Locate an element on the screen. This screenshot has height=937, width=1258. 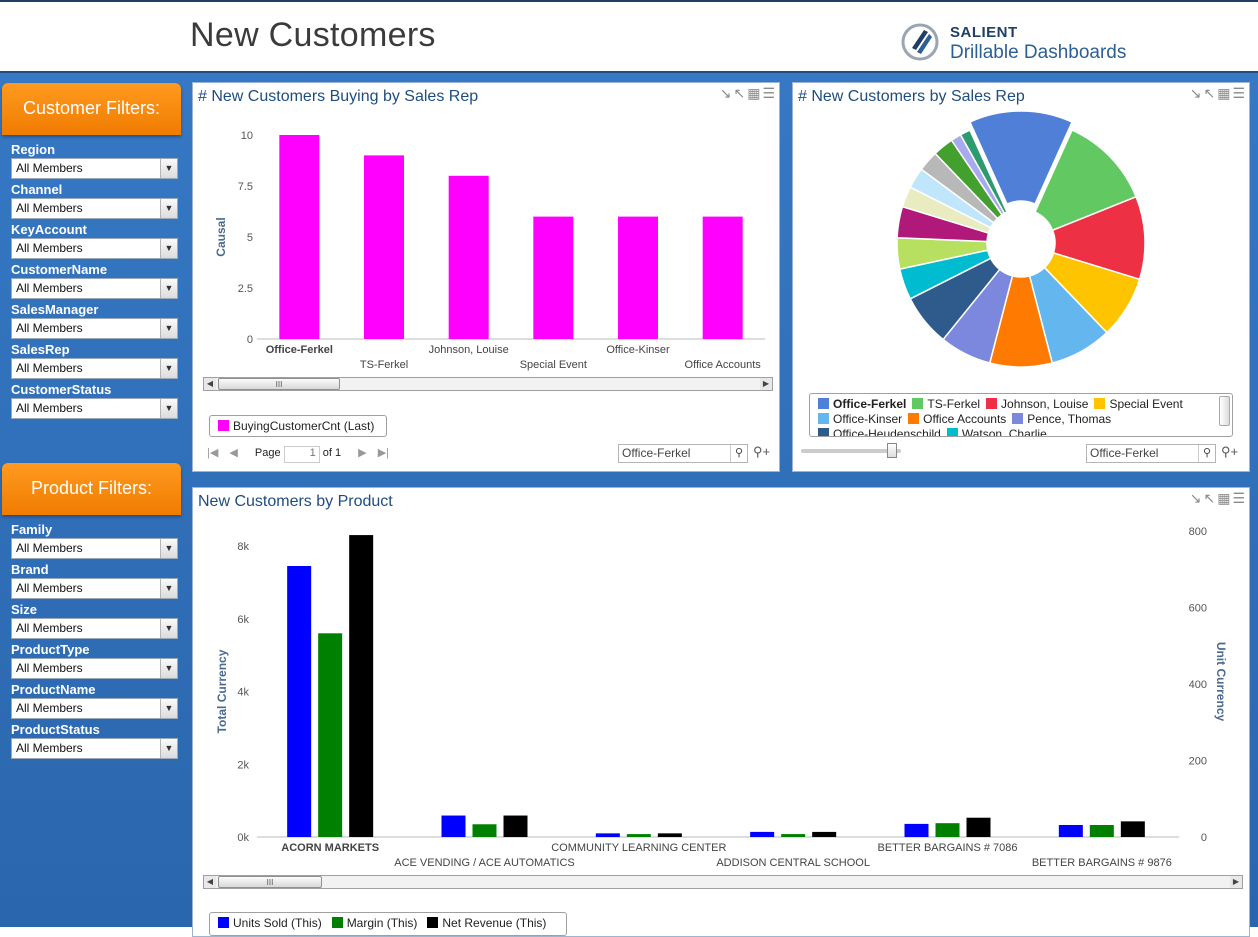
panel-tools: ↘ ↖ ▦ ☰ is located at coordinates (1216, 499).